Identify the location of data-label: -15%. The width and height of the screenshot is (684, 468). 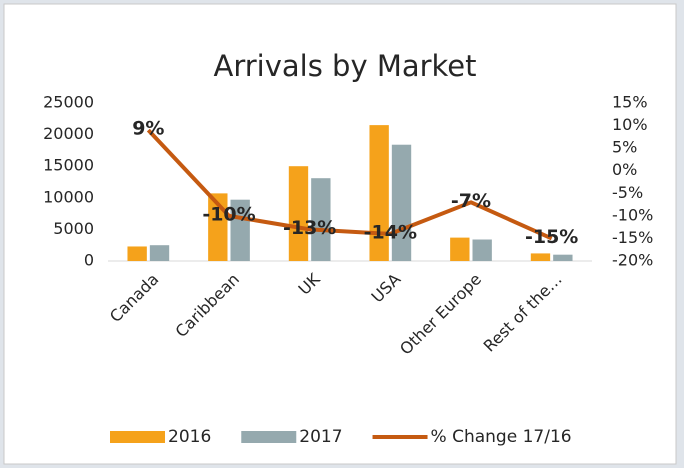
(551, 237).